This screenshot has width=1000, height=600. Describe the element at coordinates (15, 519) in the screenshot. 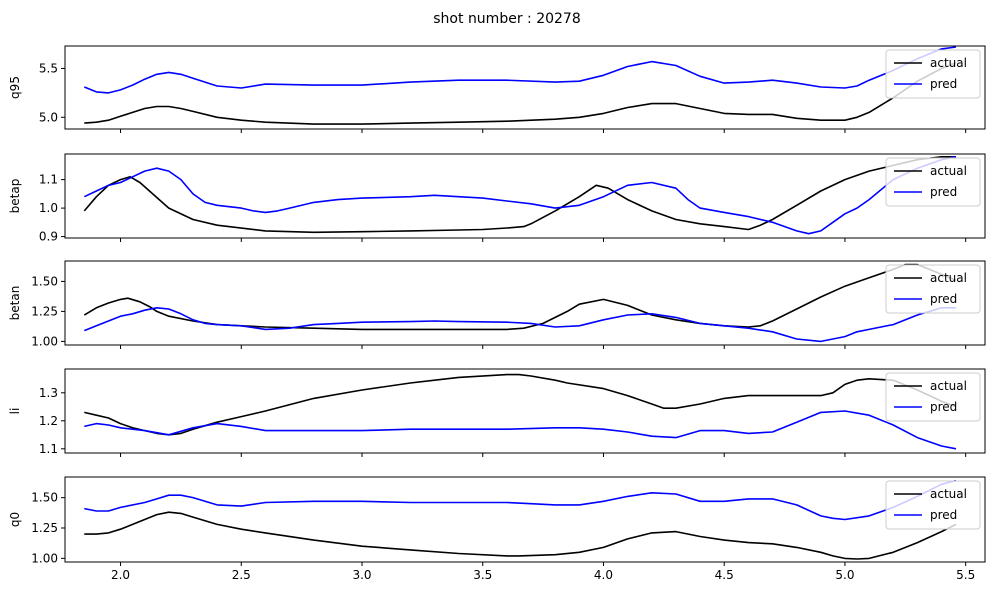

I see `y-axis-label: q0` at that location.